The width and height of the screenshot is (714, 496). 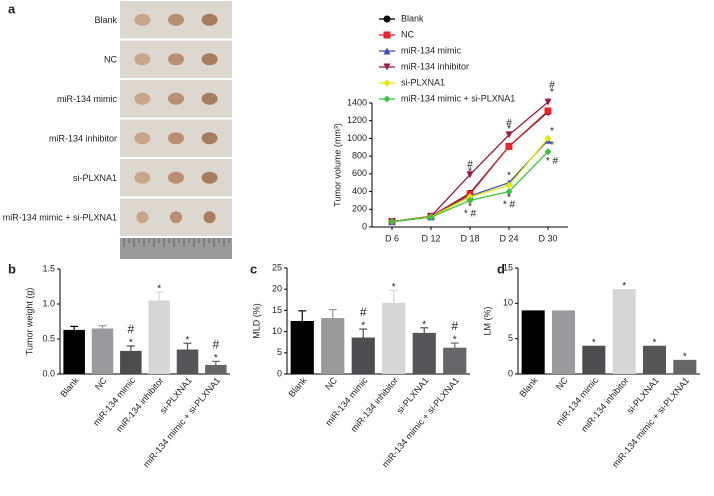 I want to click on legend-label: miR-134 mimic + si-PLXNA1, so click(x=458, y=98).